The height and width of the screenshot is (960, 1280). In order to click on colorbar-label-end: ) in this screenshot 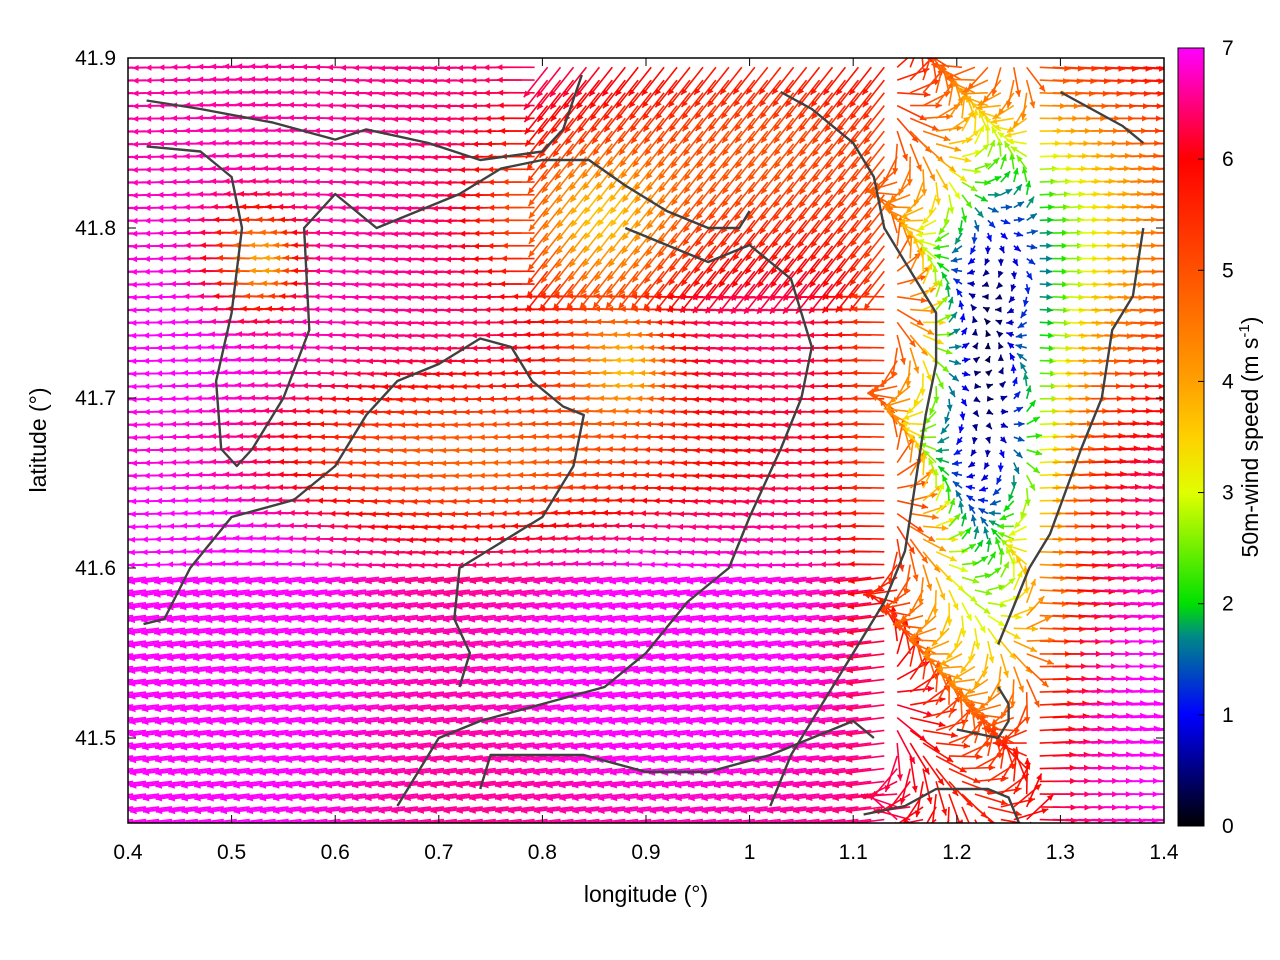, I will do `click(1250, 321)`.